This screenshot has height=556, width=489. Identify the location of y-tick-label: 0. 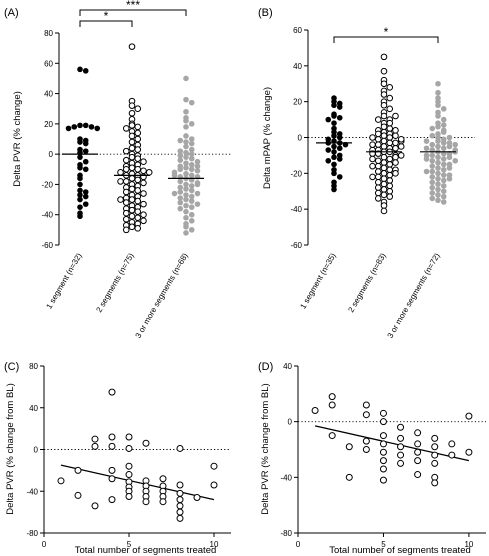
(36, 450).